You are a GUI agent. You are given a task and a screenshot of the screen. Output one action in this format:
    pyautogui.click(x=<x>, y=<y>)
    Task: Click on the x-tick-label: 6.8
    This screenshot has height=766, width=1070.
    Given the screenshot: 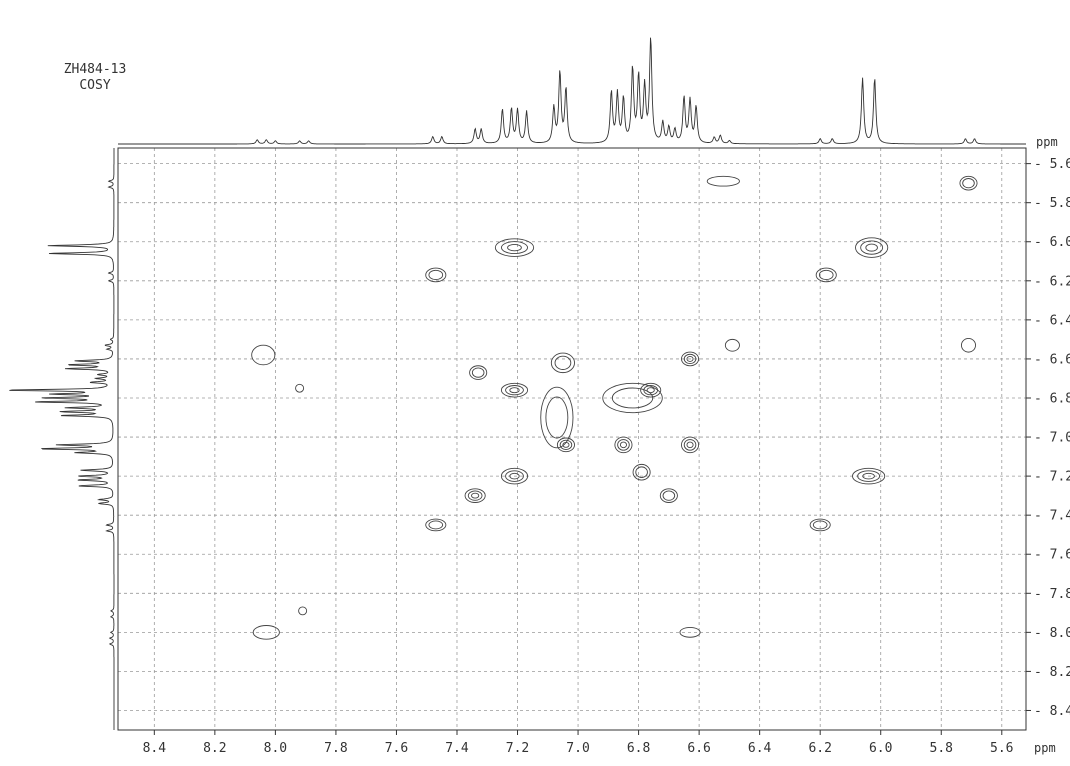 What is the action you would take?
    pyautogui.click(x=638, y=748)
    